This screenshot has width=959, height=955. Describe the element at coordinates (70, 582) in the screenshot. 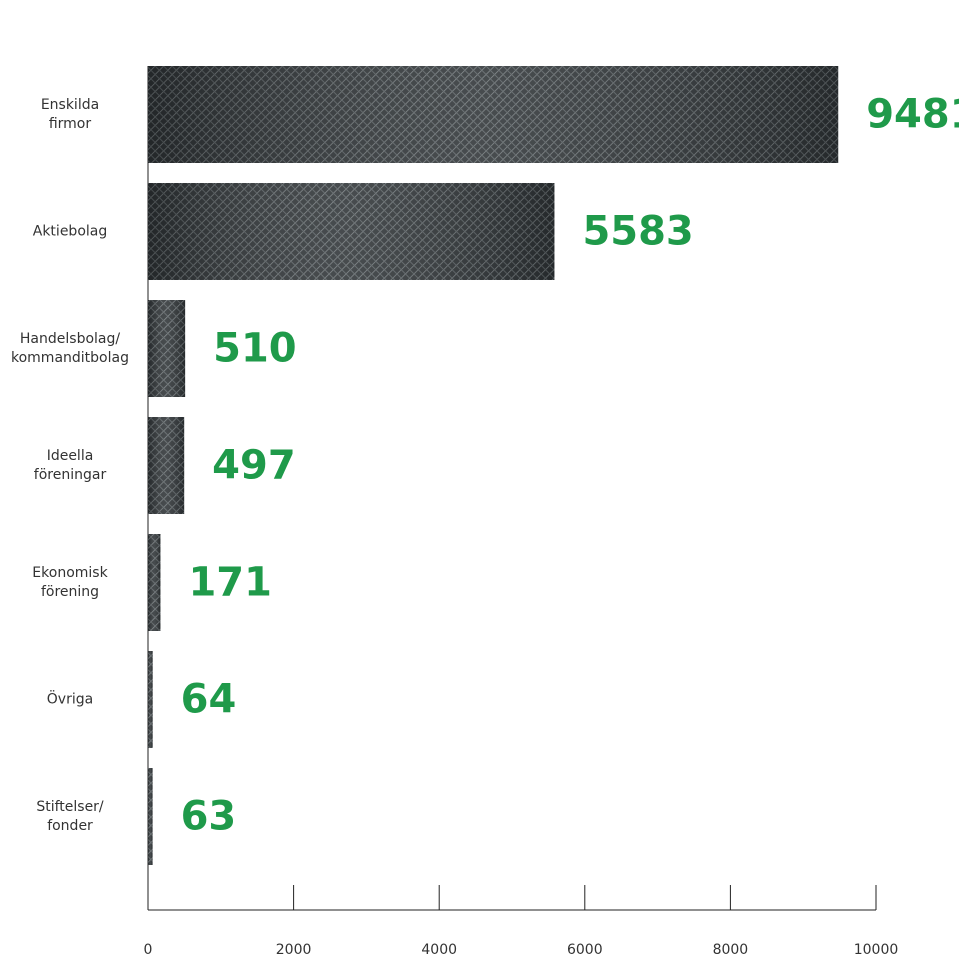

I see `y-tick-label: Ekonomisk förening` at that location.